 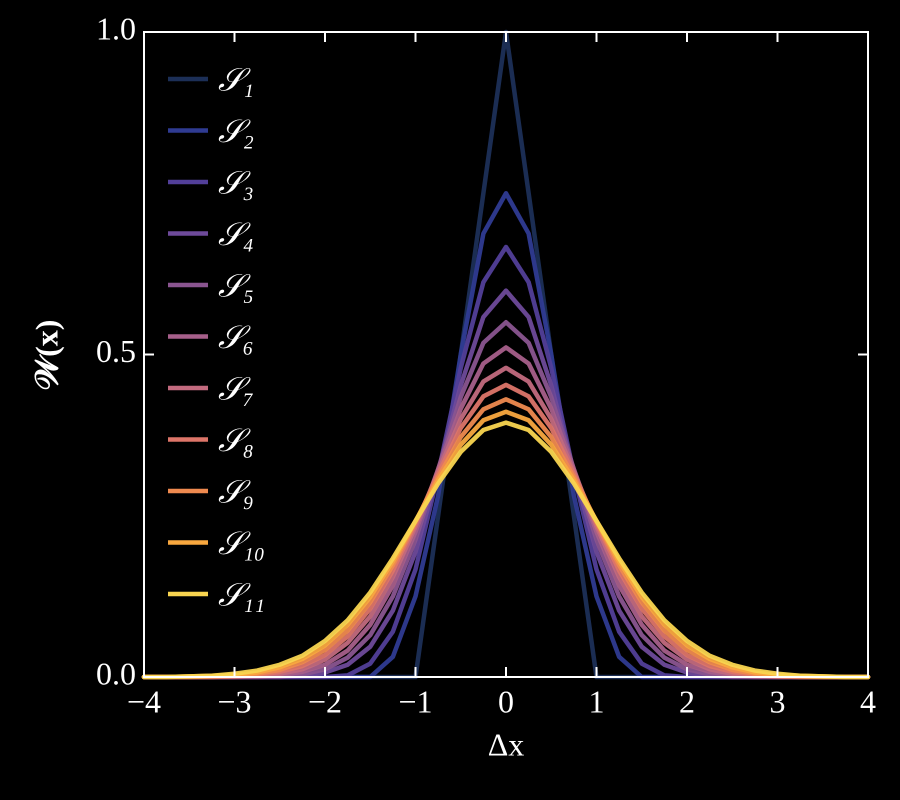 What do you see at coordinates (236, 285) in the screenshot?
I see `legend-label: 𝒮₅` at bounding box center [236, 285].